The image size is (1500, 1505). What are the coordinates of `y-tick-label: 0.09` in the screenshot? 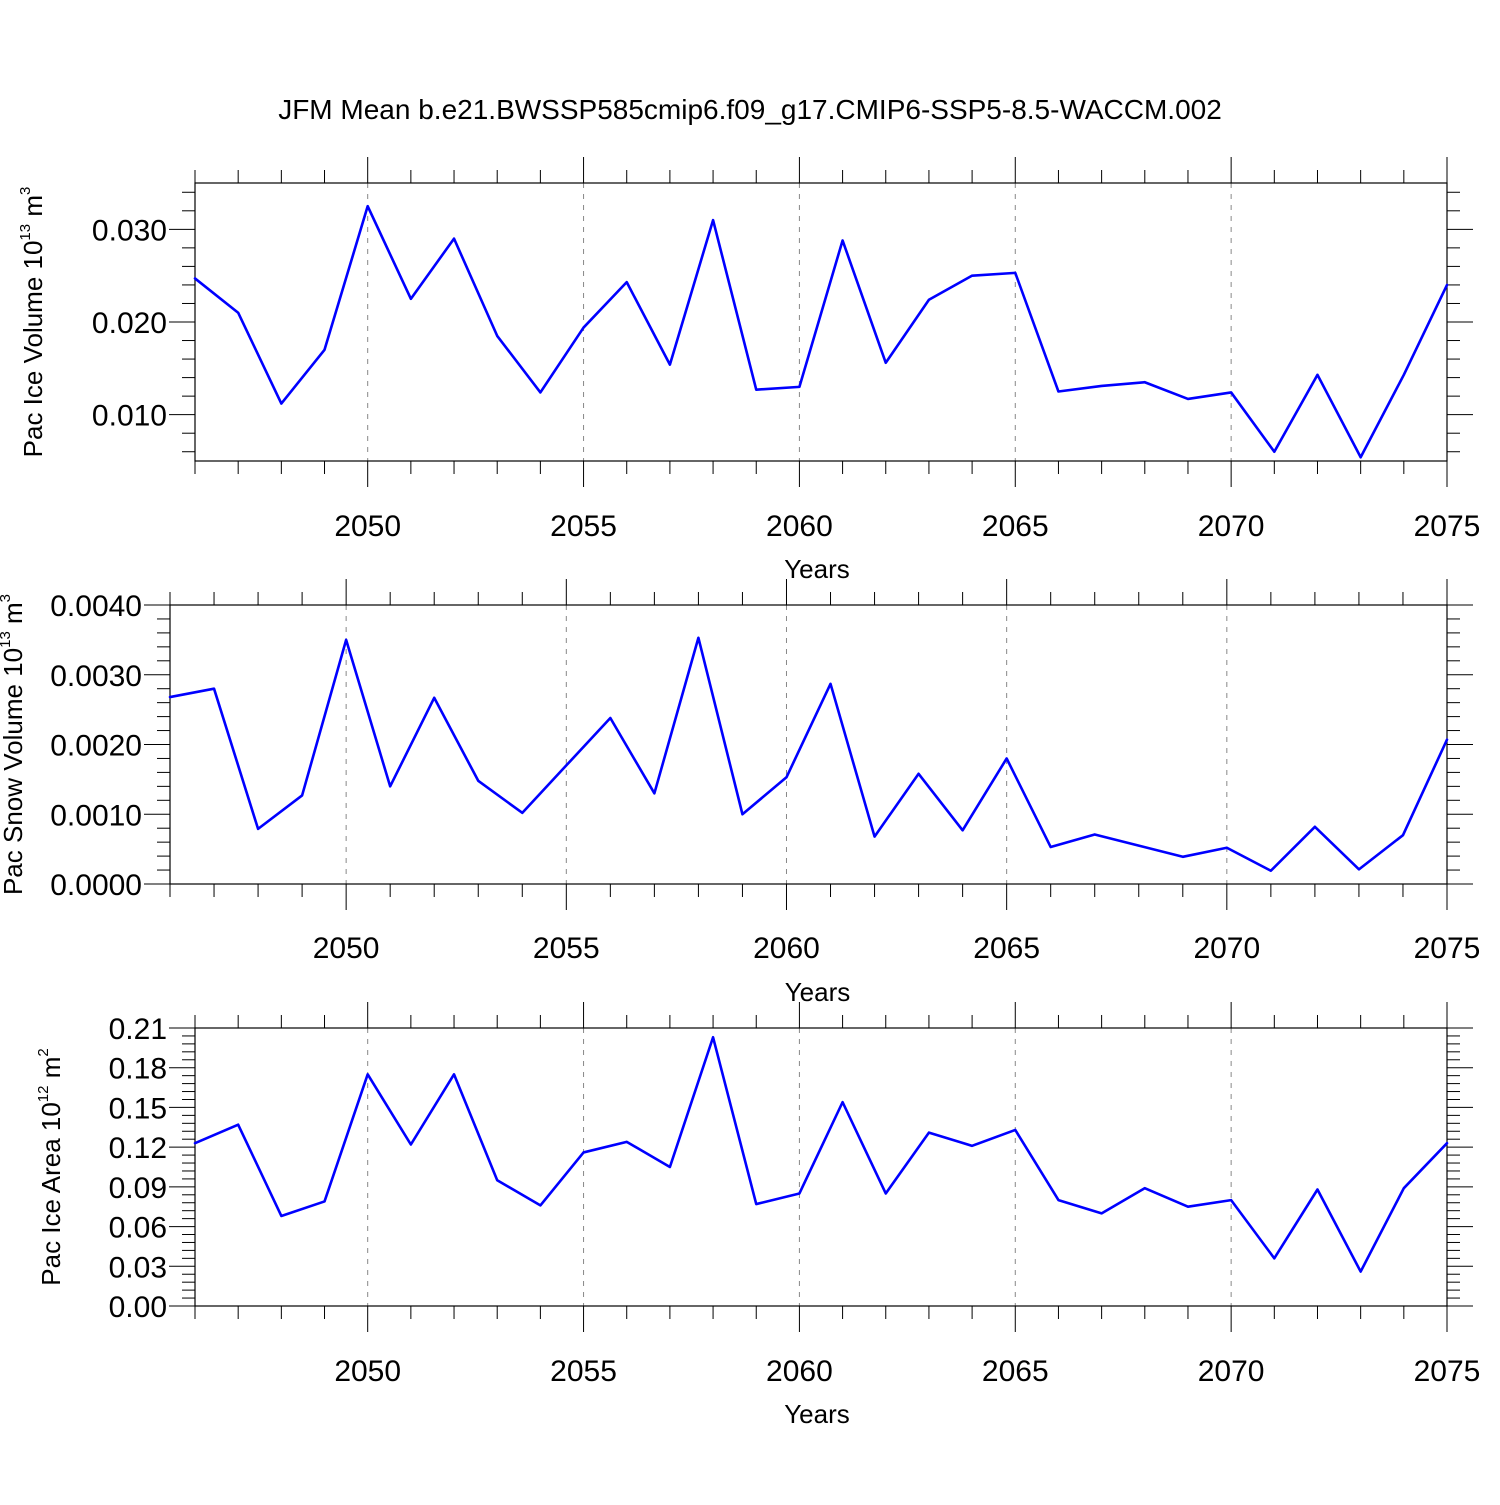 It's located at (138, 1188).